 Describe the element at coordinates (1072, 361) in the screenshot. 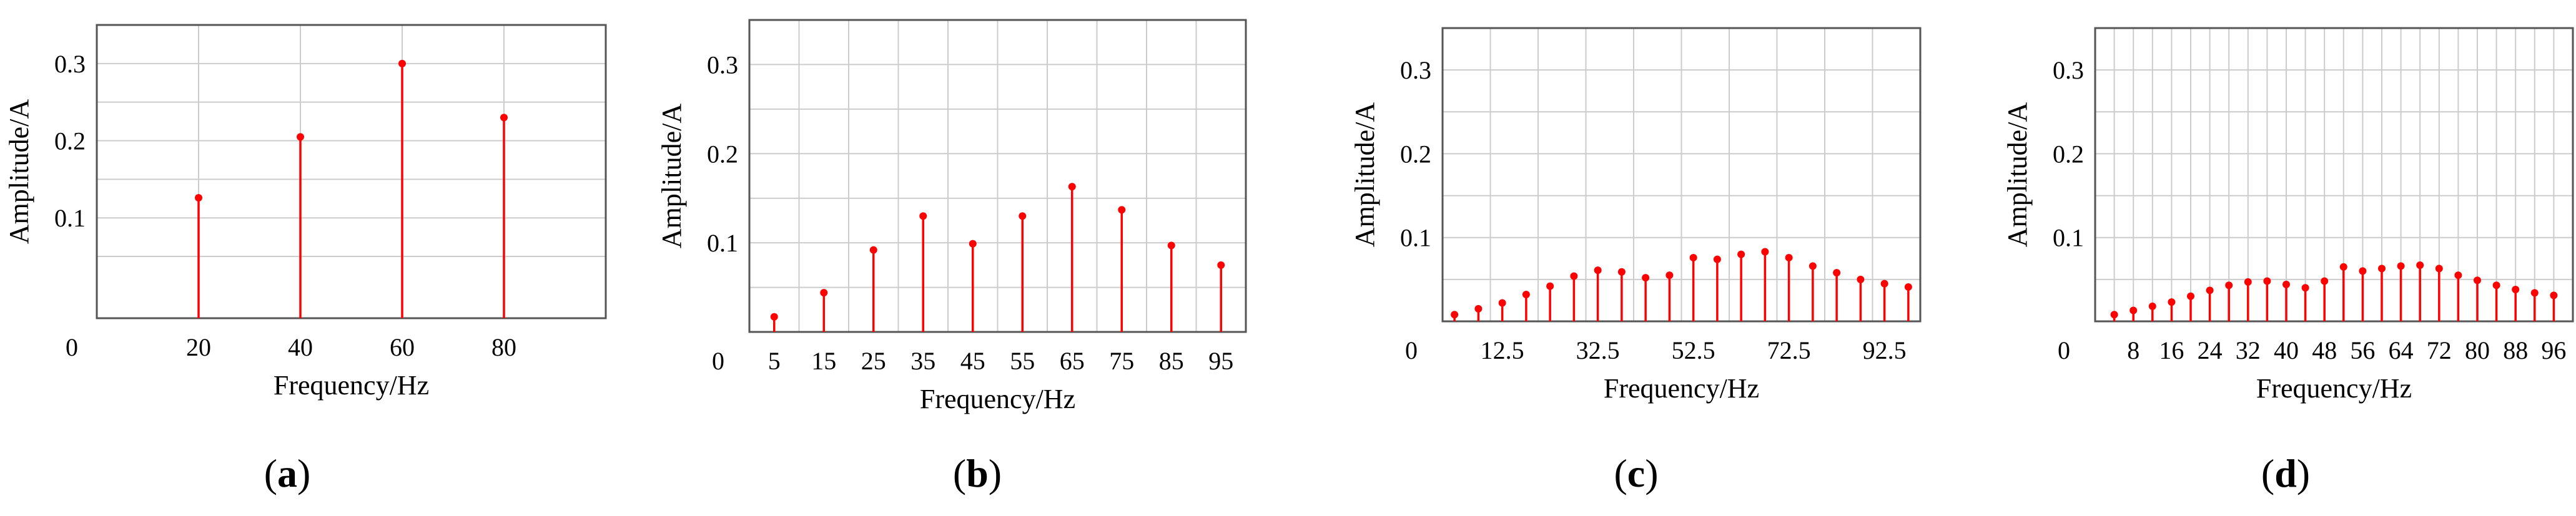

I see `x-tick-label: 65` at that location.